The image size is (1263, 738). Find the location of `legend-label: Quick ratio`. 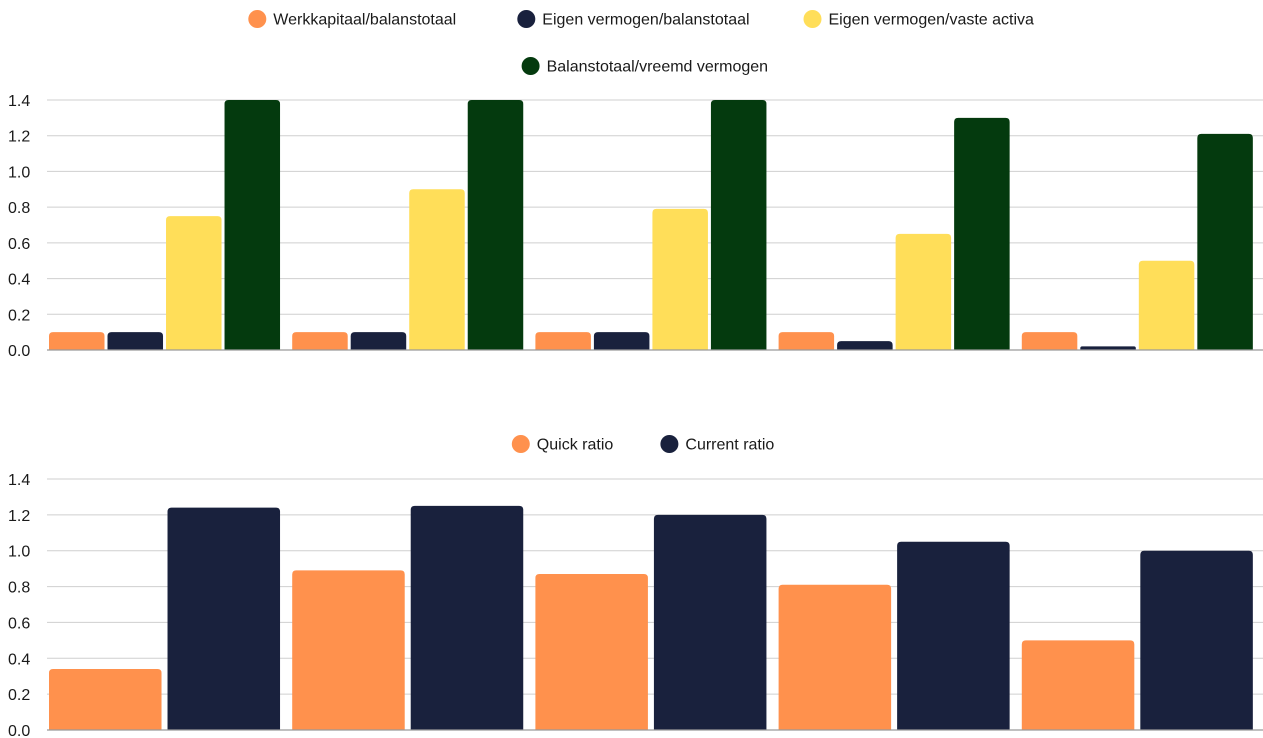

legend-label: Quick ratio is located at coordinates (575, 445).